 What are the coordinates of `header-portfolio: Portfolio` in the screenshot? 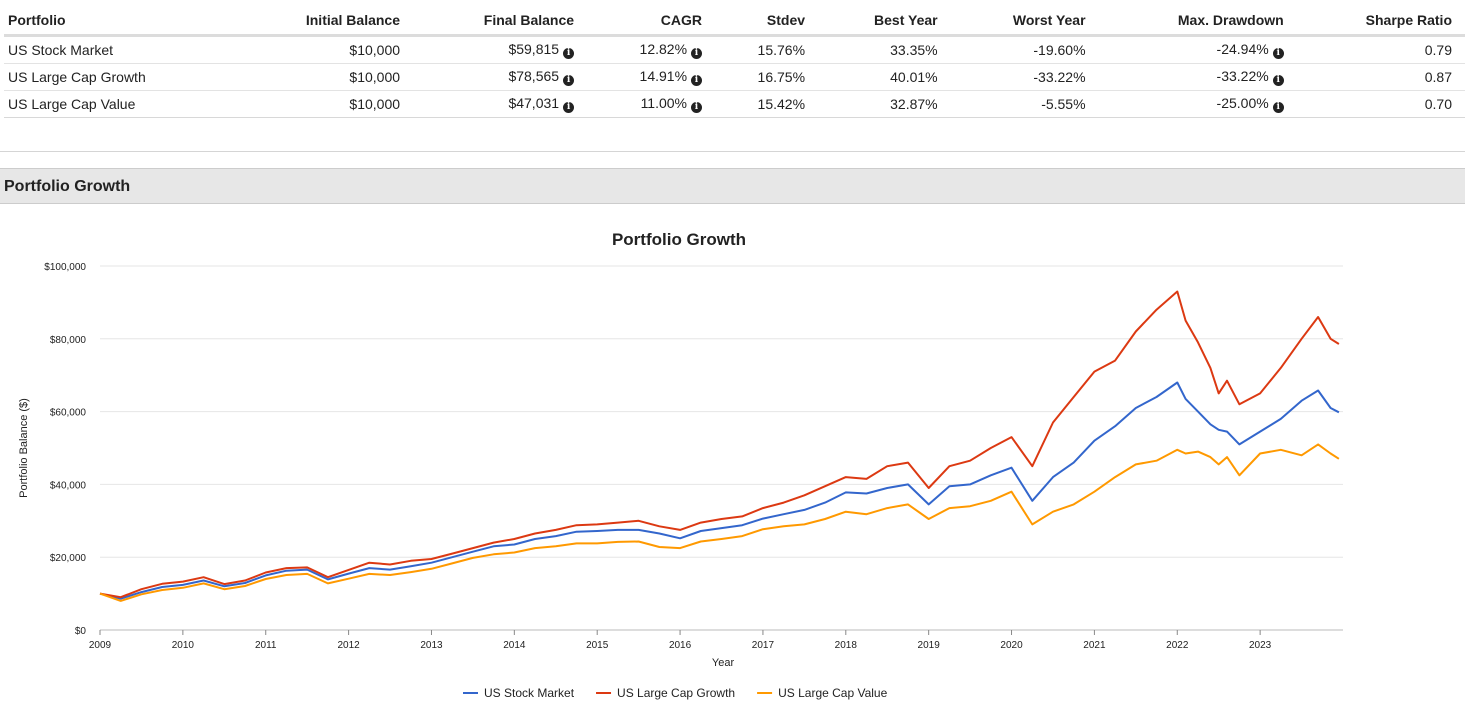 It's located at (105, 21).